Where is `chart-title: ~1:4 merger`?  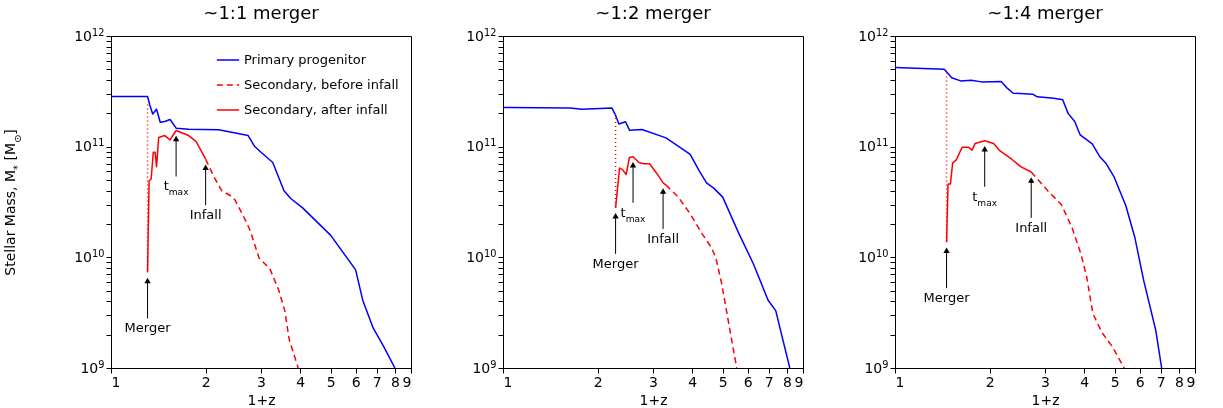 chart-title: ~1:4 merger is located at coordinates (1045, 12).